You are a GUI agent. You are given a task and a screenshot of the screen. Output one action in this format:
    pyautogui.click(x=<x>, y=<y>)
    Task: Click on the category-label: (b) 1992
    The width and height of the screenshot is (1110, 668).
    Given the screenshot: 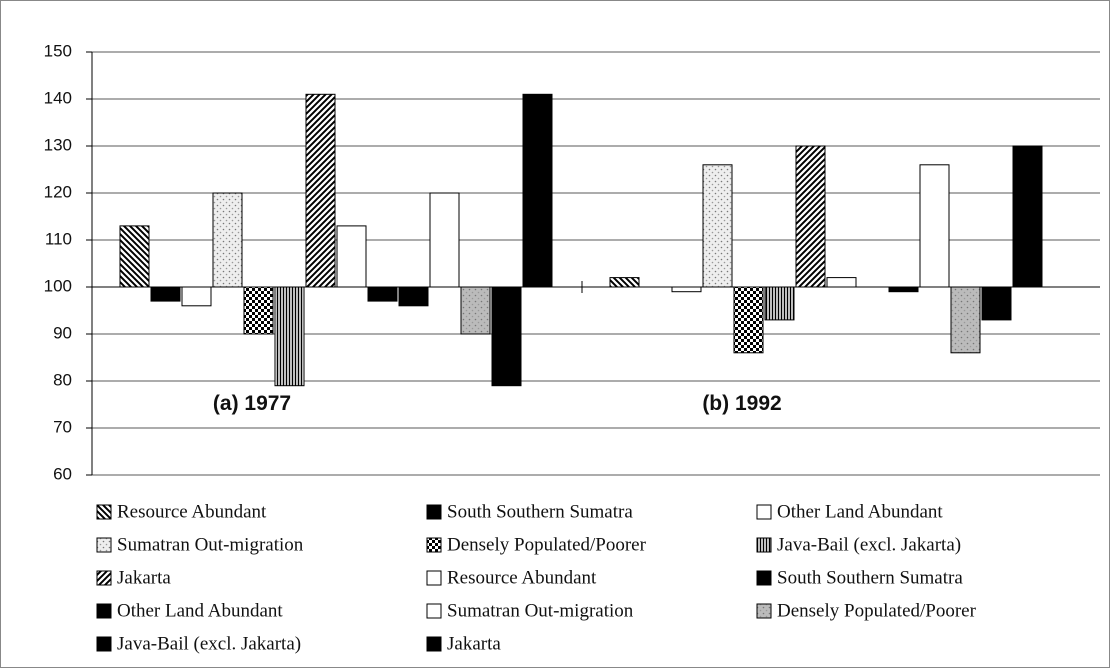 What is the action you would take?
    pyautogui.click(x=741, y=403)
    